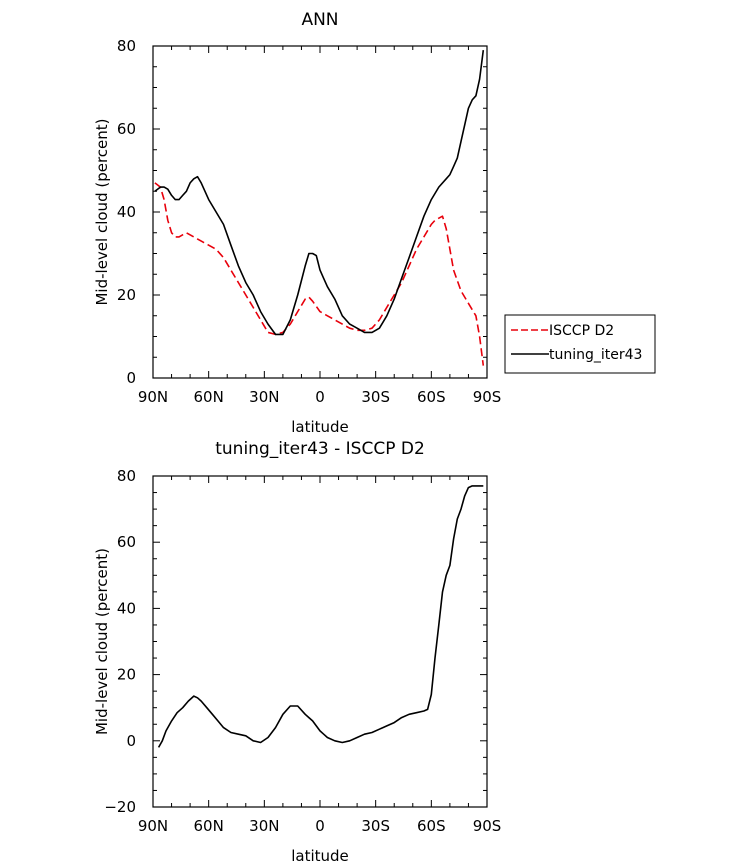 The image size is (733, 866). I want to click on legend-box, so click(580, 344).